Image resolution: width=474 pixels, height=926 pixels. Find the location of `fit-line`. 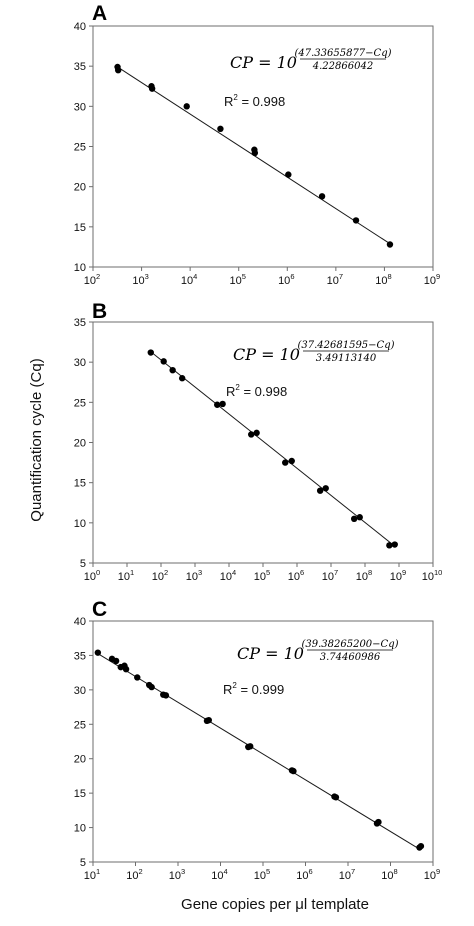

fit-line is located at coordinates (273, 449).